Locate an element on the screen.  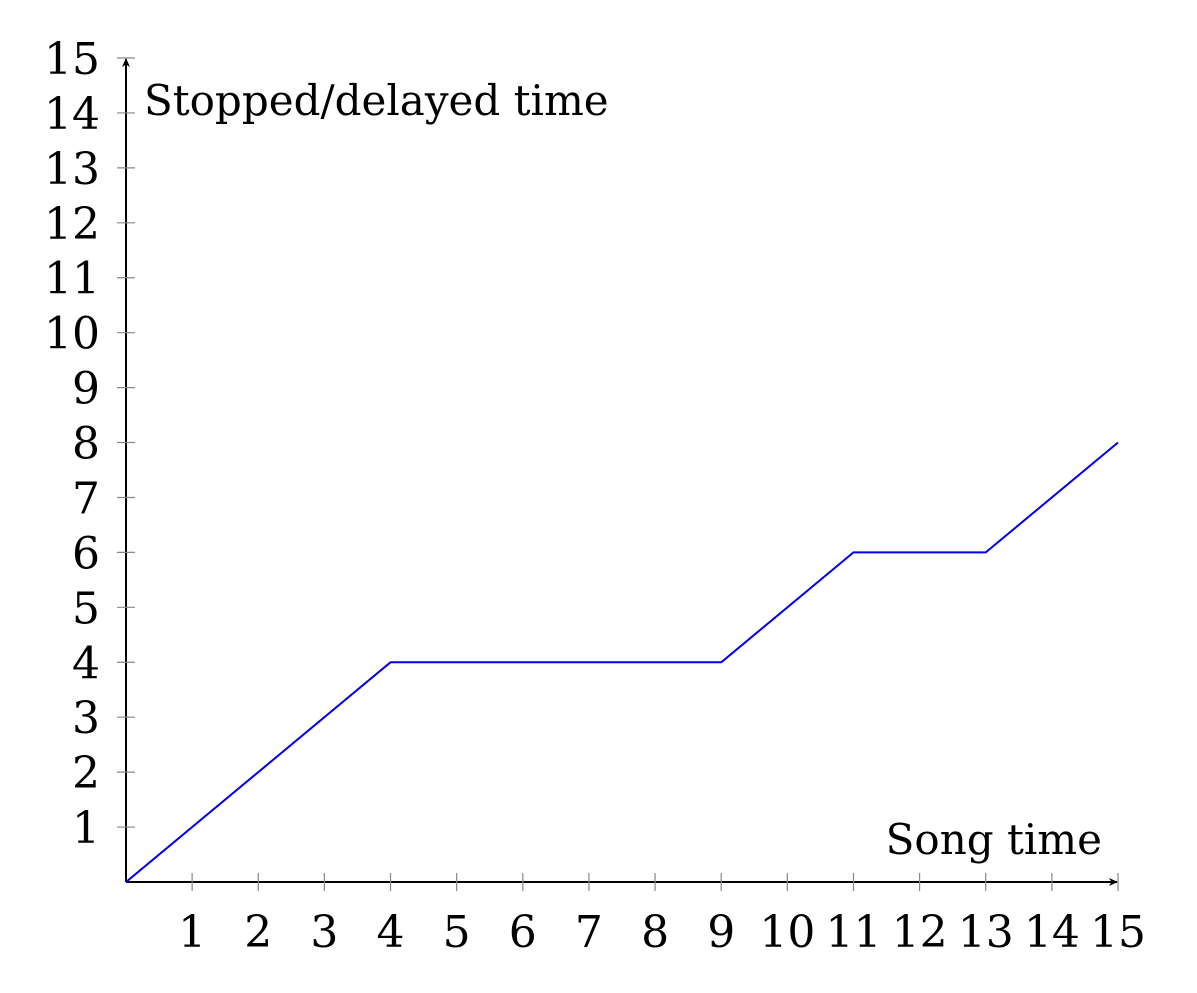
y-tick-label: 14 is located at coordinates (72, 114).